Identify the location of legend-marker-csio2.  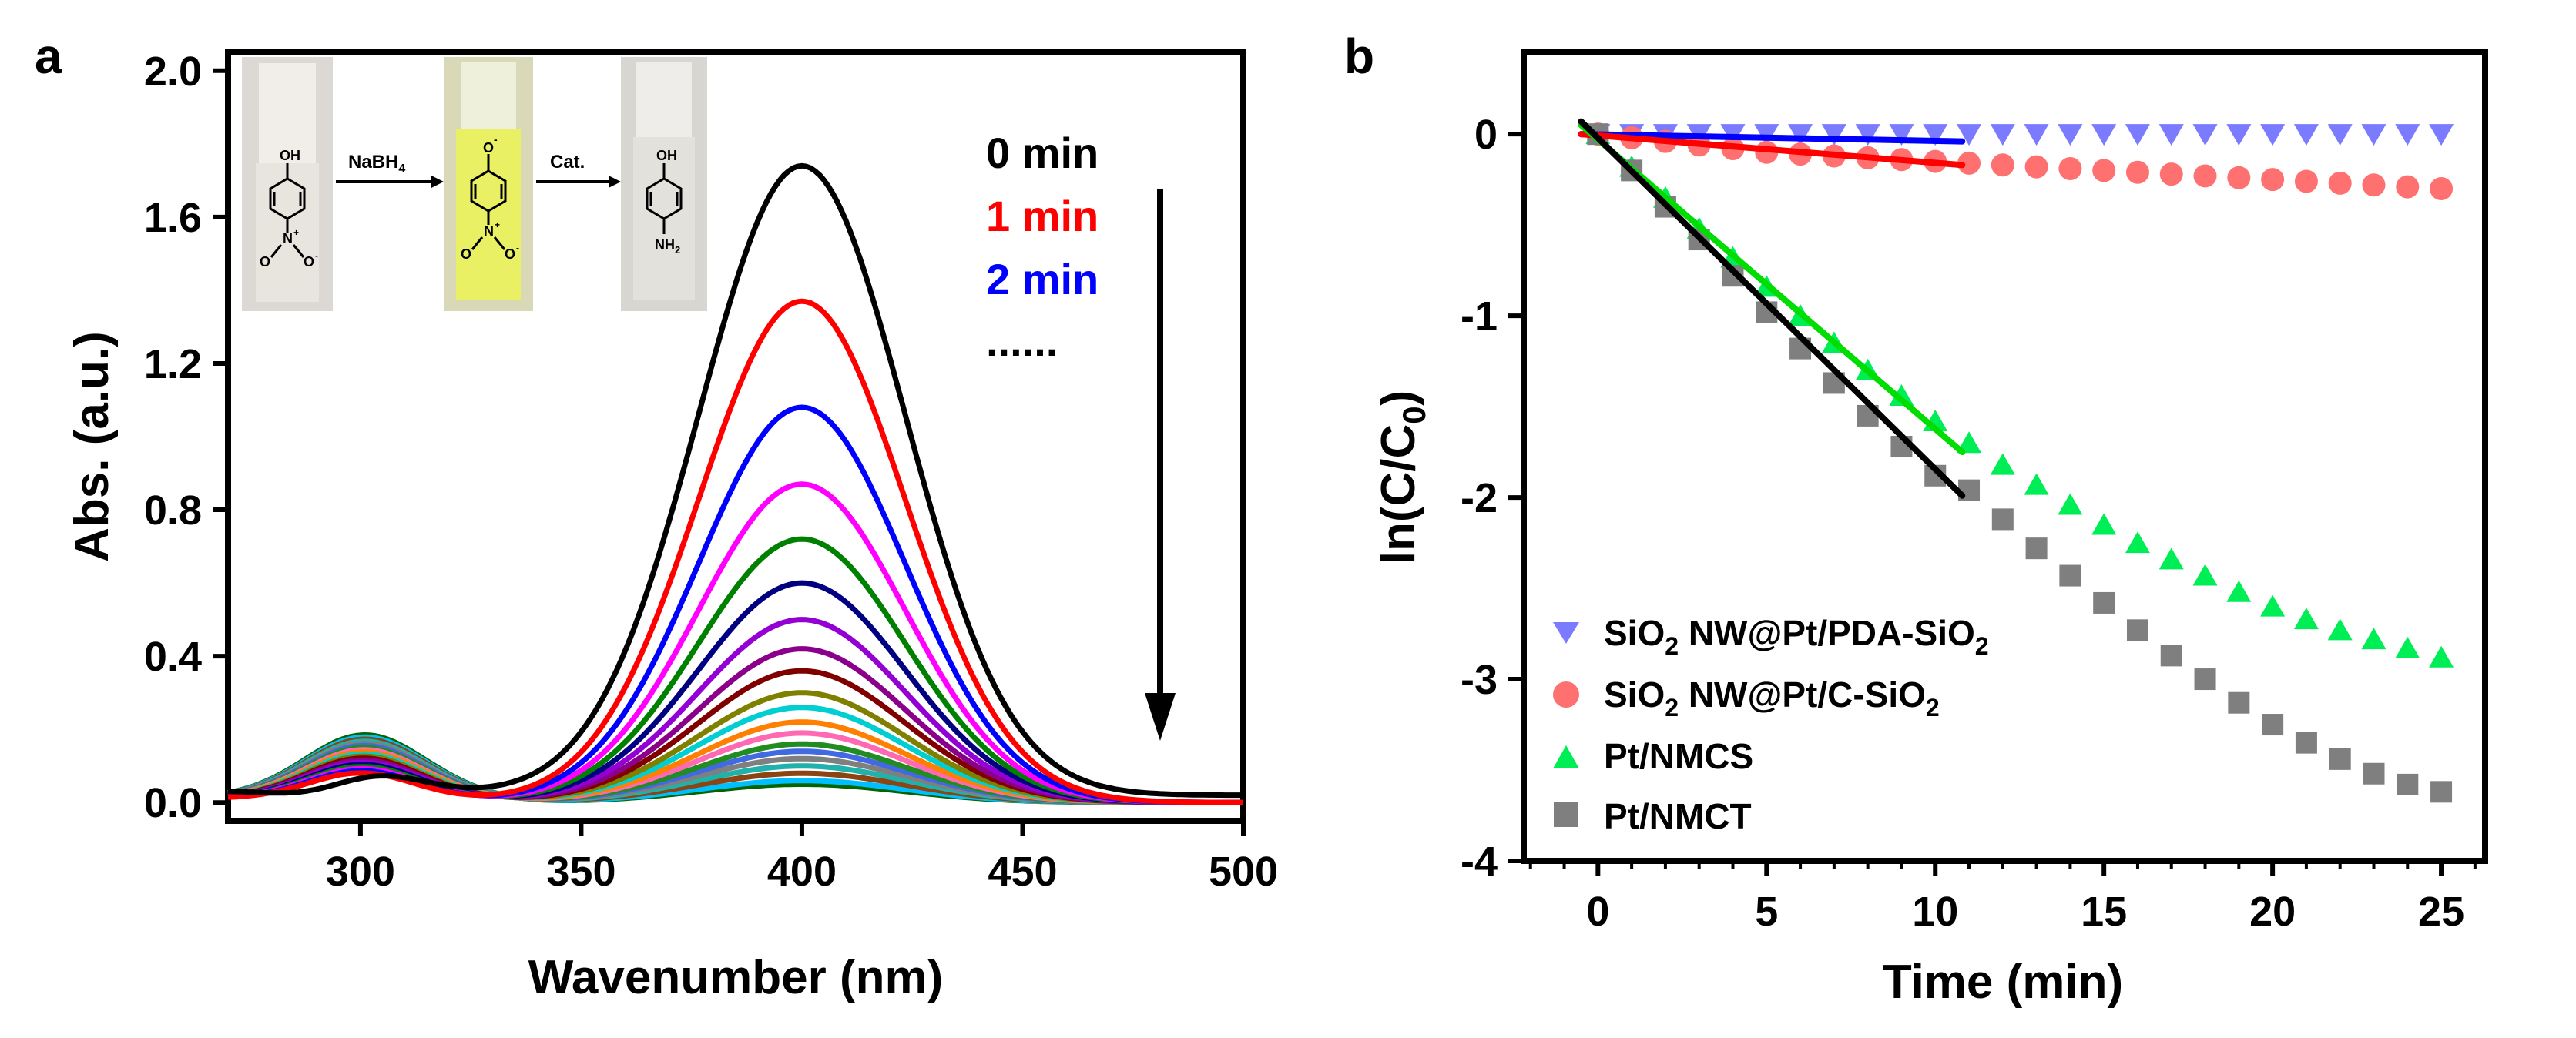
(1566, 694).